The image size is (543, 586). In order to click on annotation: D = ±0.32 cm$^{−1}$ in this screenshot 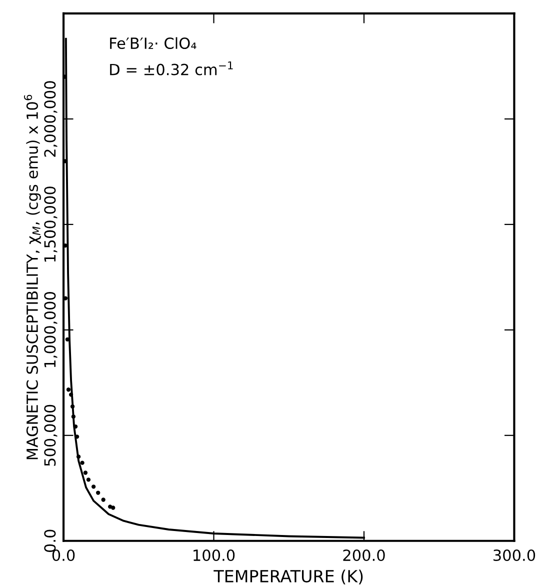, I will do `click(171, 68)`.